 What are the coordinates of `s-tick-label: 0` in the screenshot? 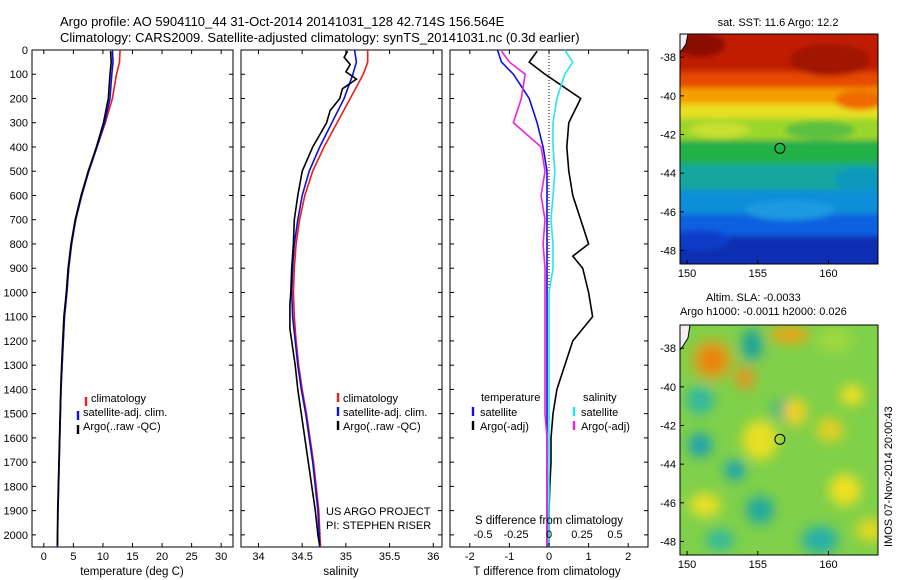 It's located at (549, 535).